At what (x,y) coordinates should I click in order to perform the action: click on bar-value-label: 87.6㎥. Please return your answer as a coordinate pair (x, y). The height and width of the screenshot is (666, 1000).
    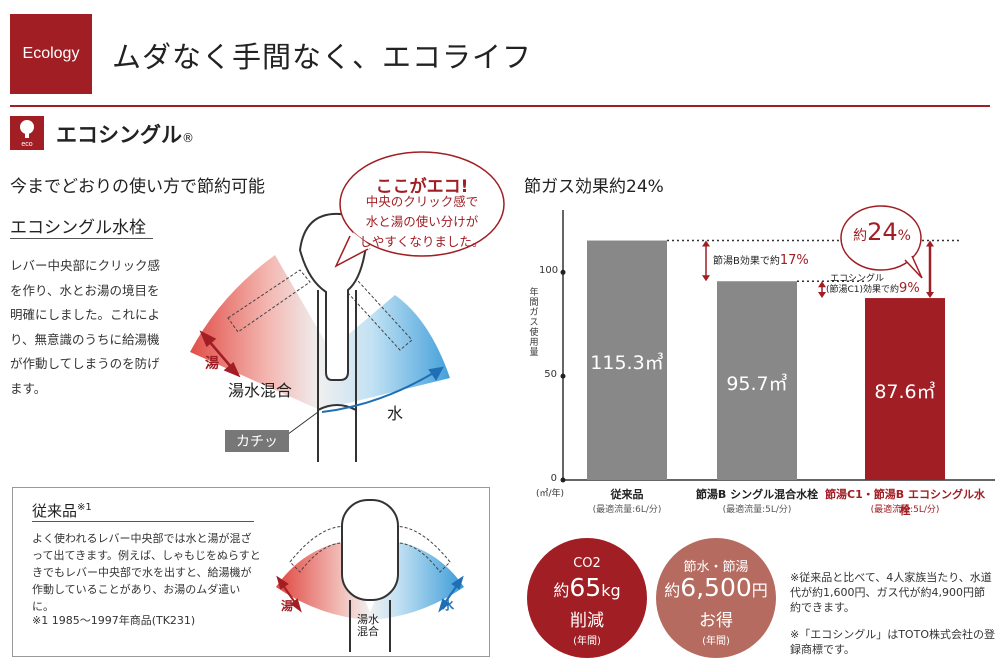
    Looking at the image, I should click on (905, 392).